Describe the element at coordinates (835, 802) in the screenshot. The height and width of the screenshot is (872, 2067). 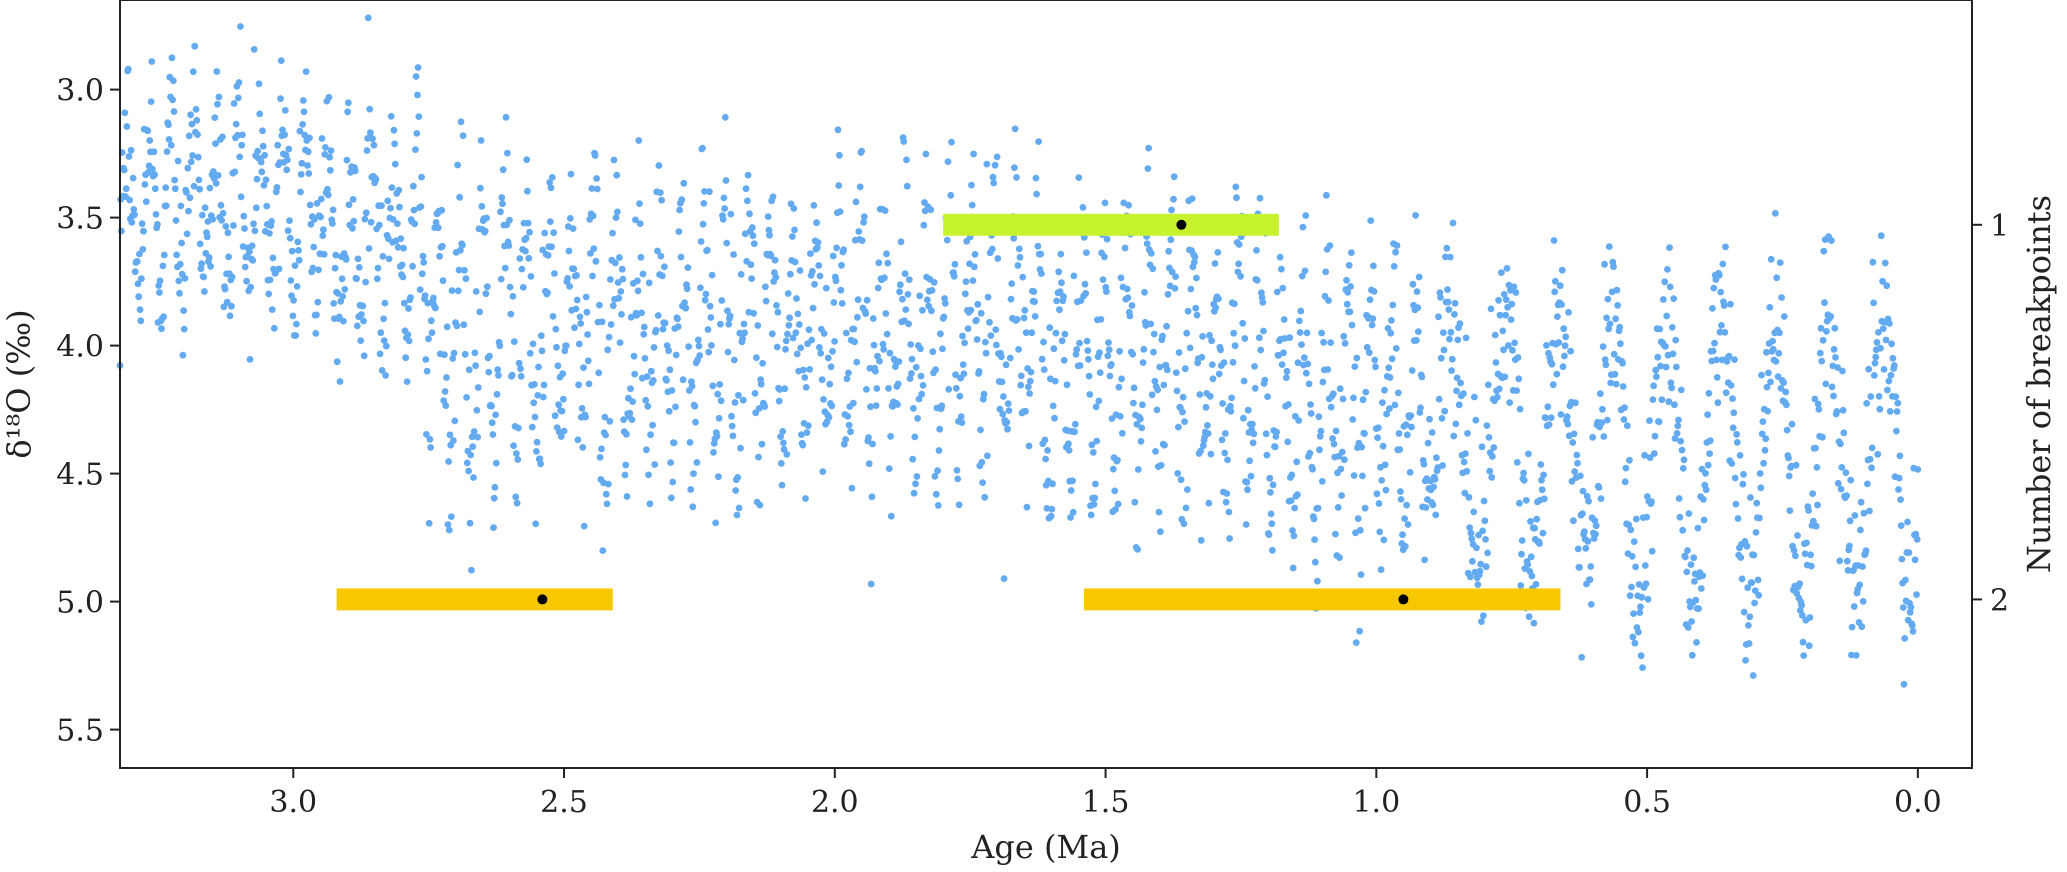
I see `x-tick-label: 2.0` at that location.